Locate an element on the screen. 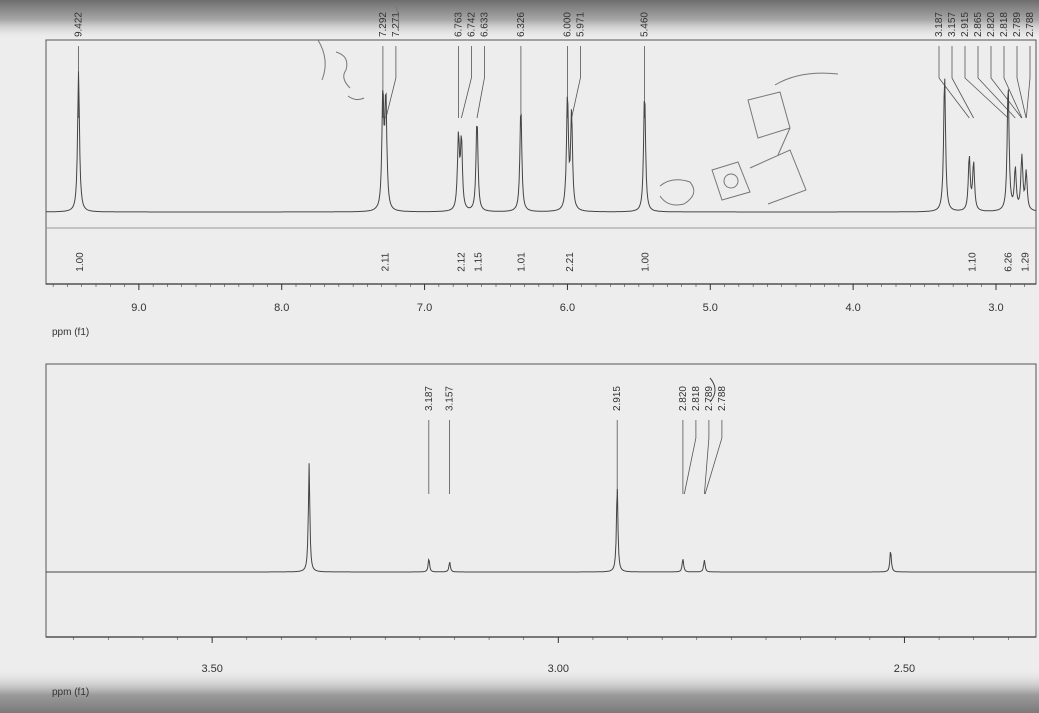 The height and width of the screenshot is (713, 1039). panel1-integral-value: 1.15 is located at coordinates (478, 262).